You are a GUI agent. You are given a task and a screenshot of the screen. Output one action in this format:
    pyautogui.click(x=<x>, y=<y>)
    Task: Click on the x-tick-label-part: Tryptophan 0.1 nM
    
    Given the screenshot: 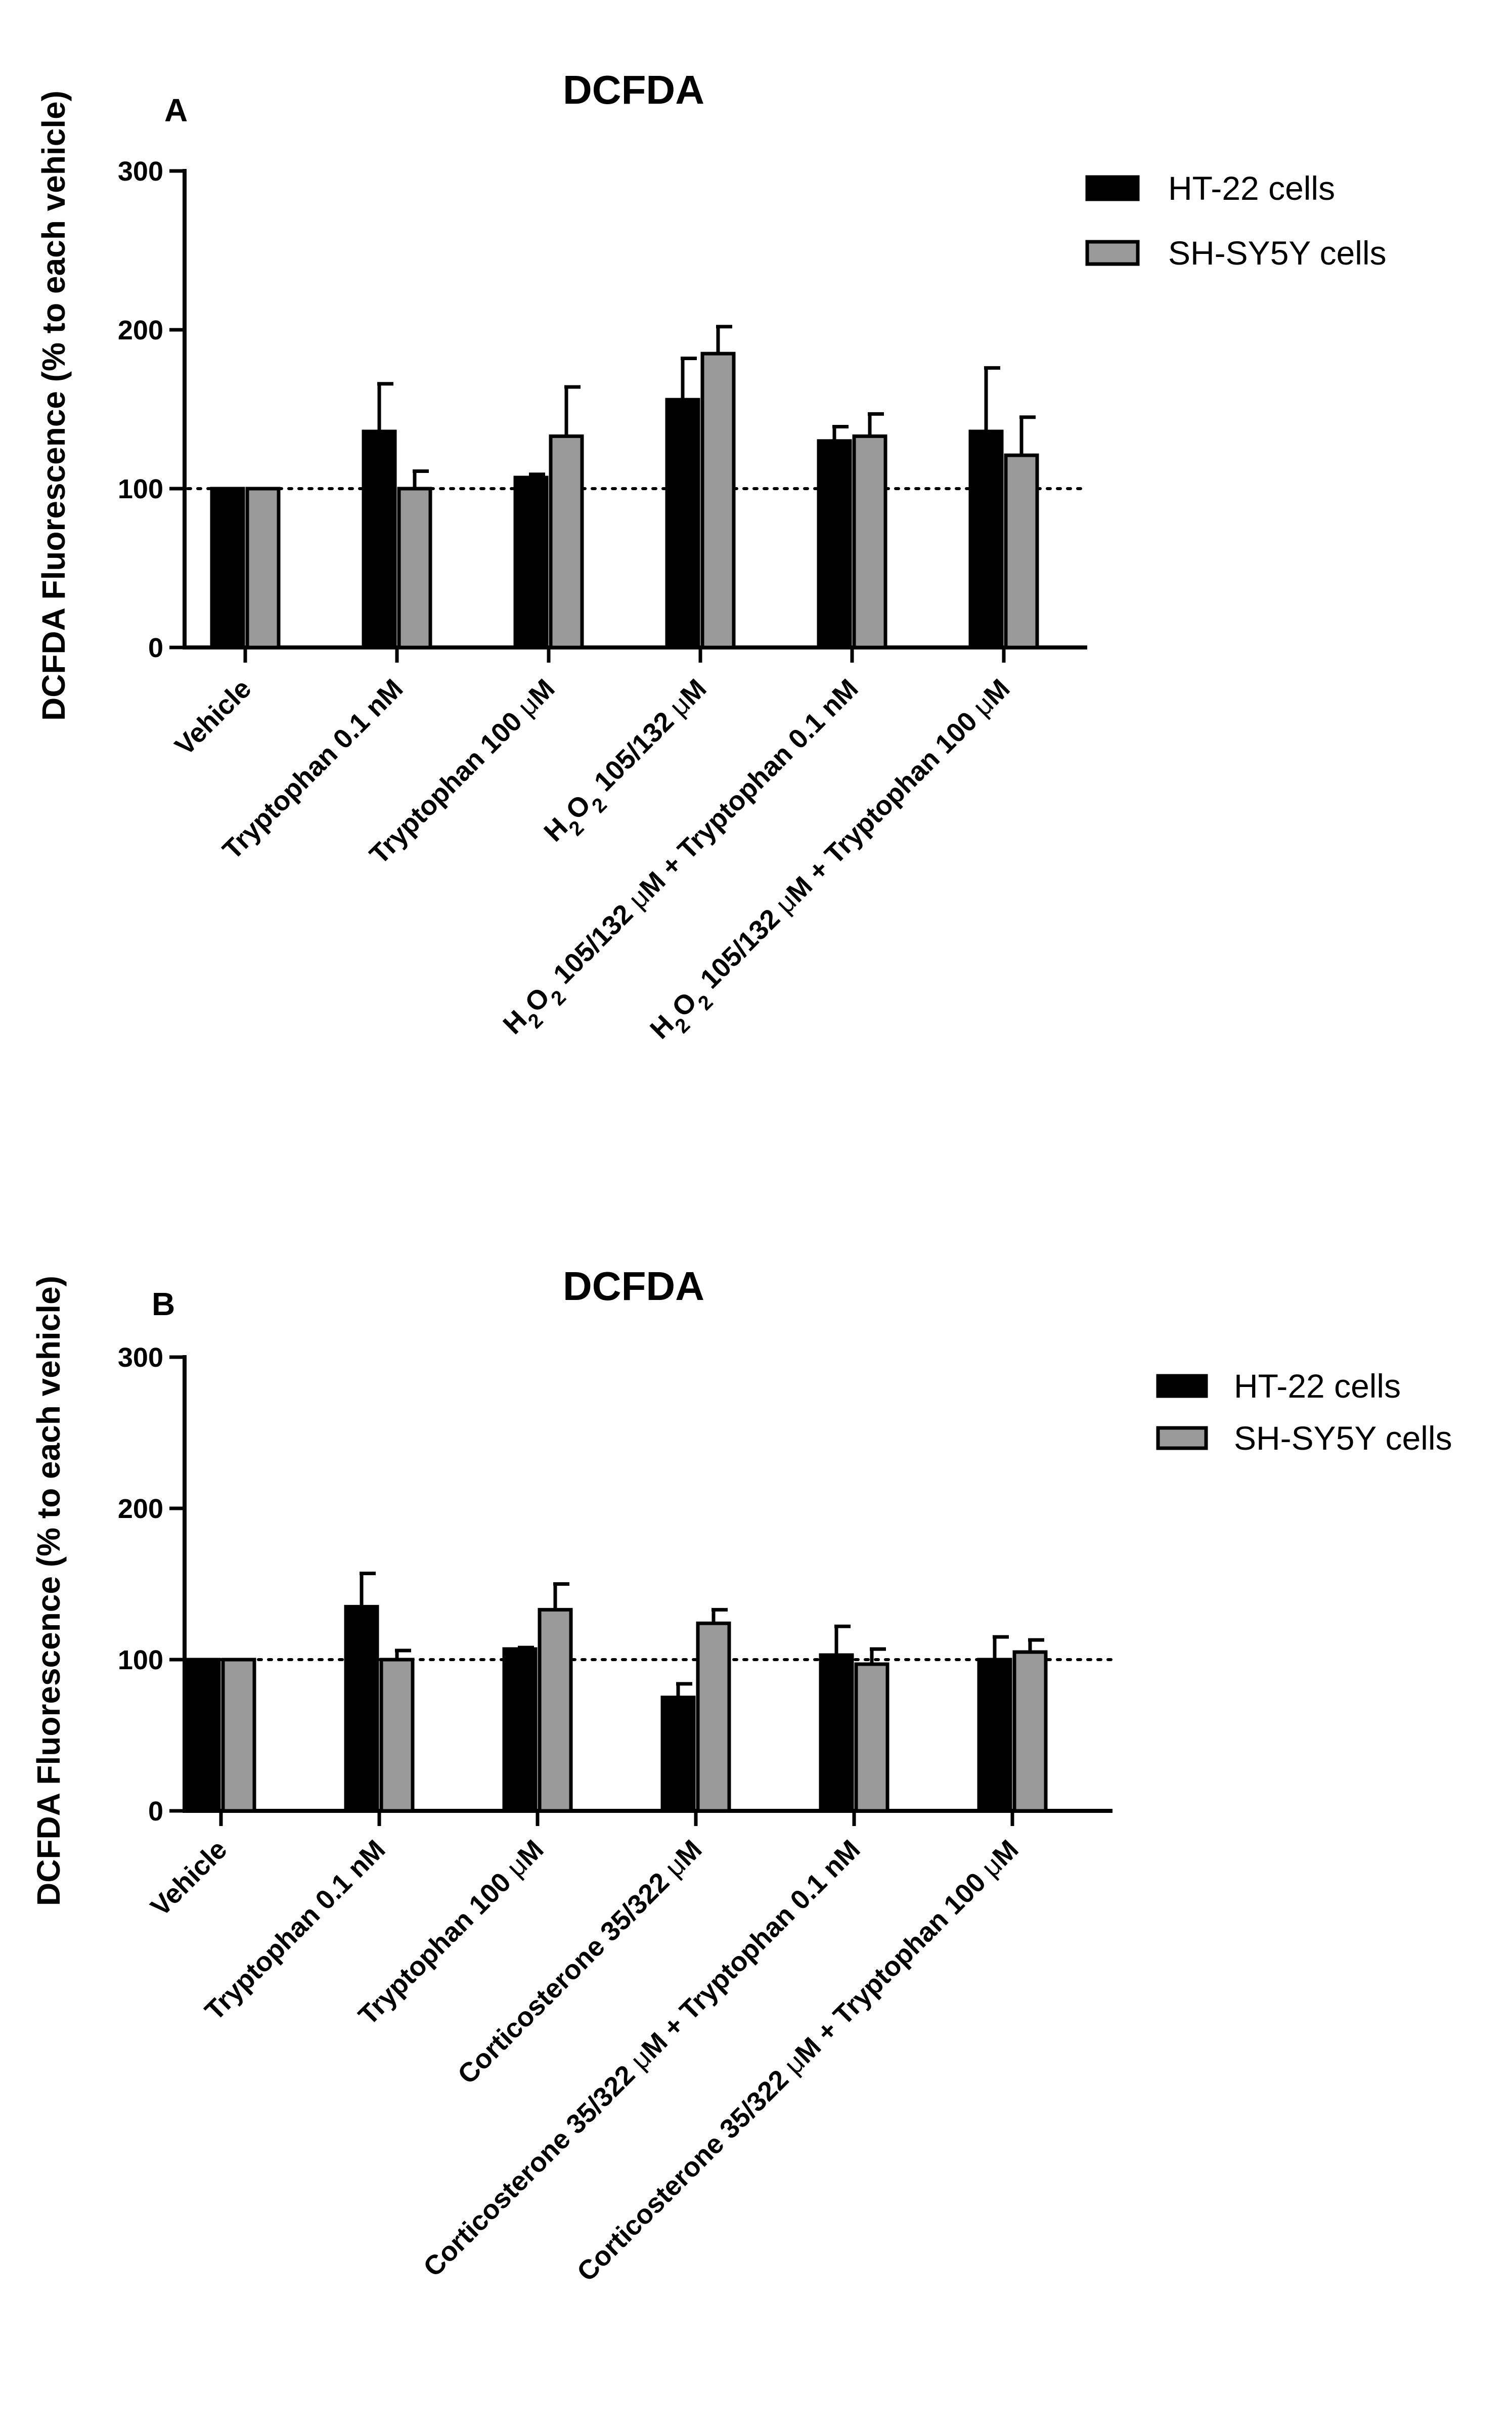 What is the action you would take?
    pyautogui.click(x=295, y=1930)
    